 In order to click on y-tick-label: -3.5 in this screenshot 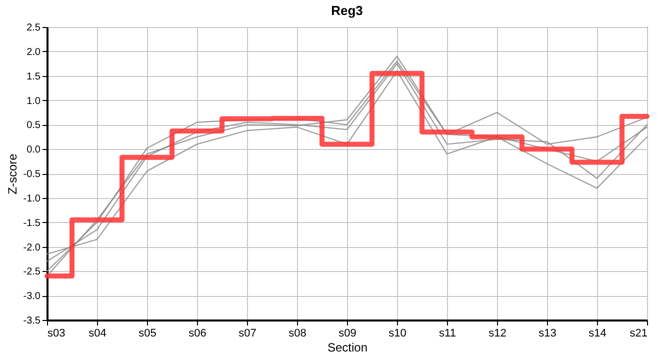, I will do `click(32, 321)`.